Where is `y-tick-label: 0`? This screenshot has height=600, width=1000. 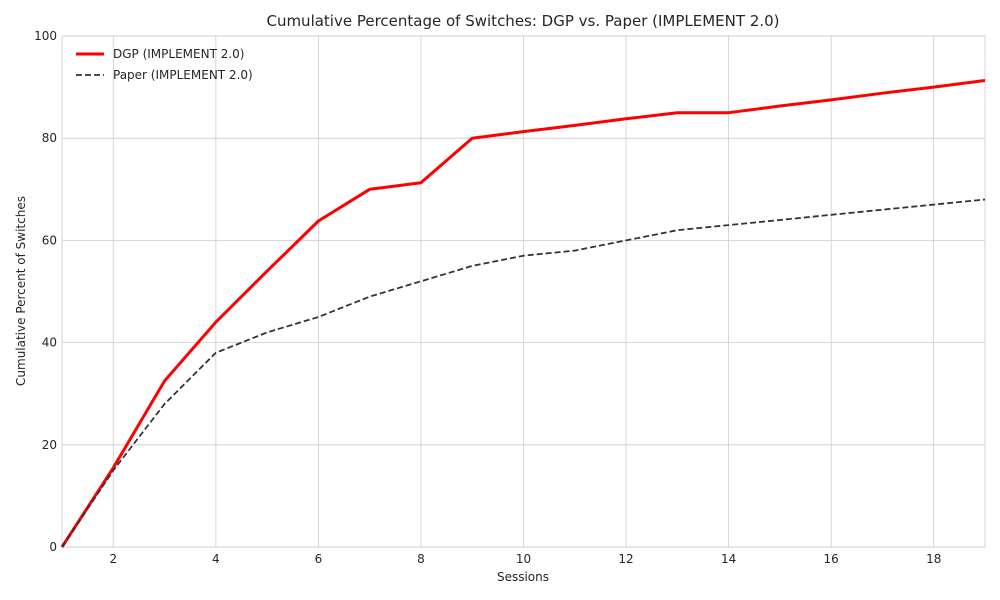
y-tick-label: 0 is located at coordinates (53, 547).